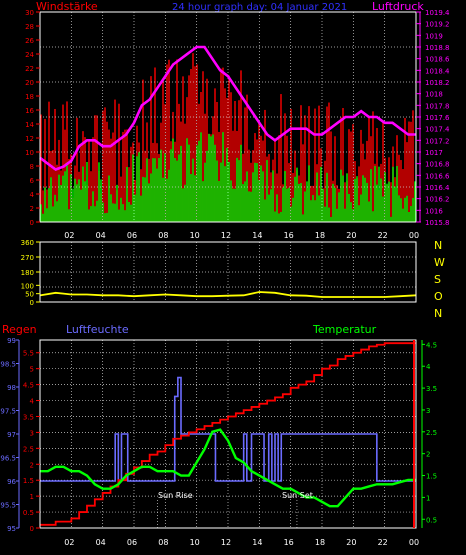  What do you see at coordinates (29, 295) in the screenshot?
I see `direction-tick-label: 50` at bounding box center [29, 295].